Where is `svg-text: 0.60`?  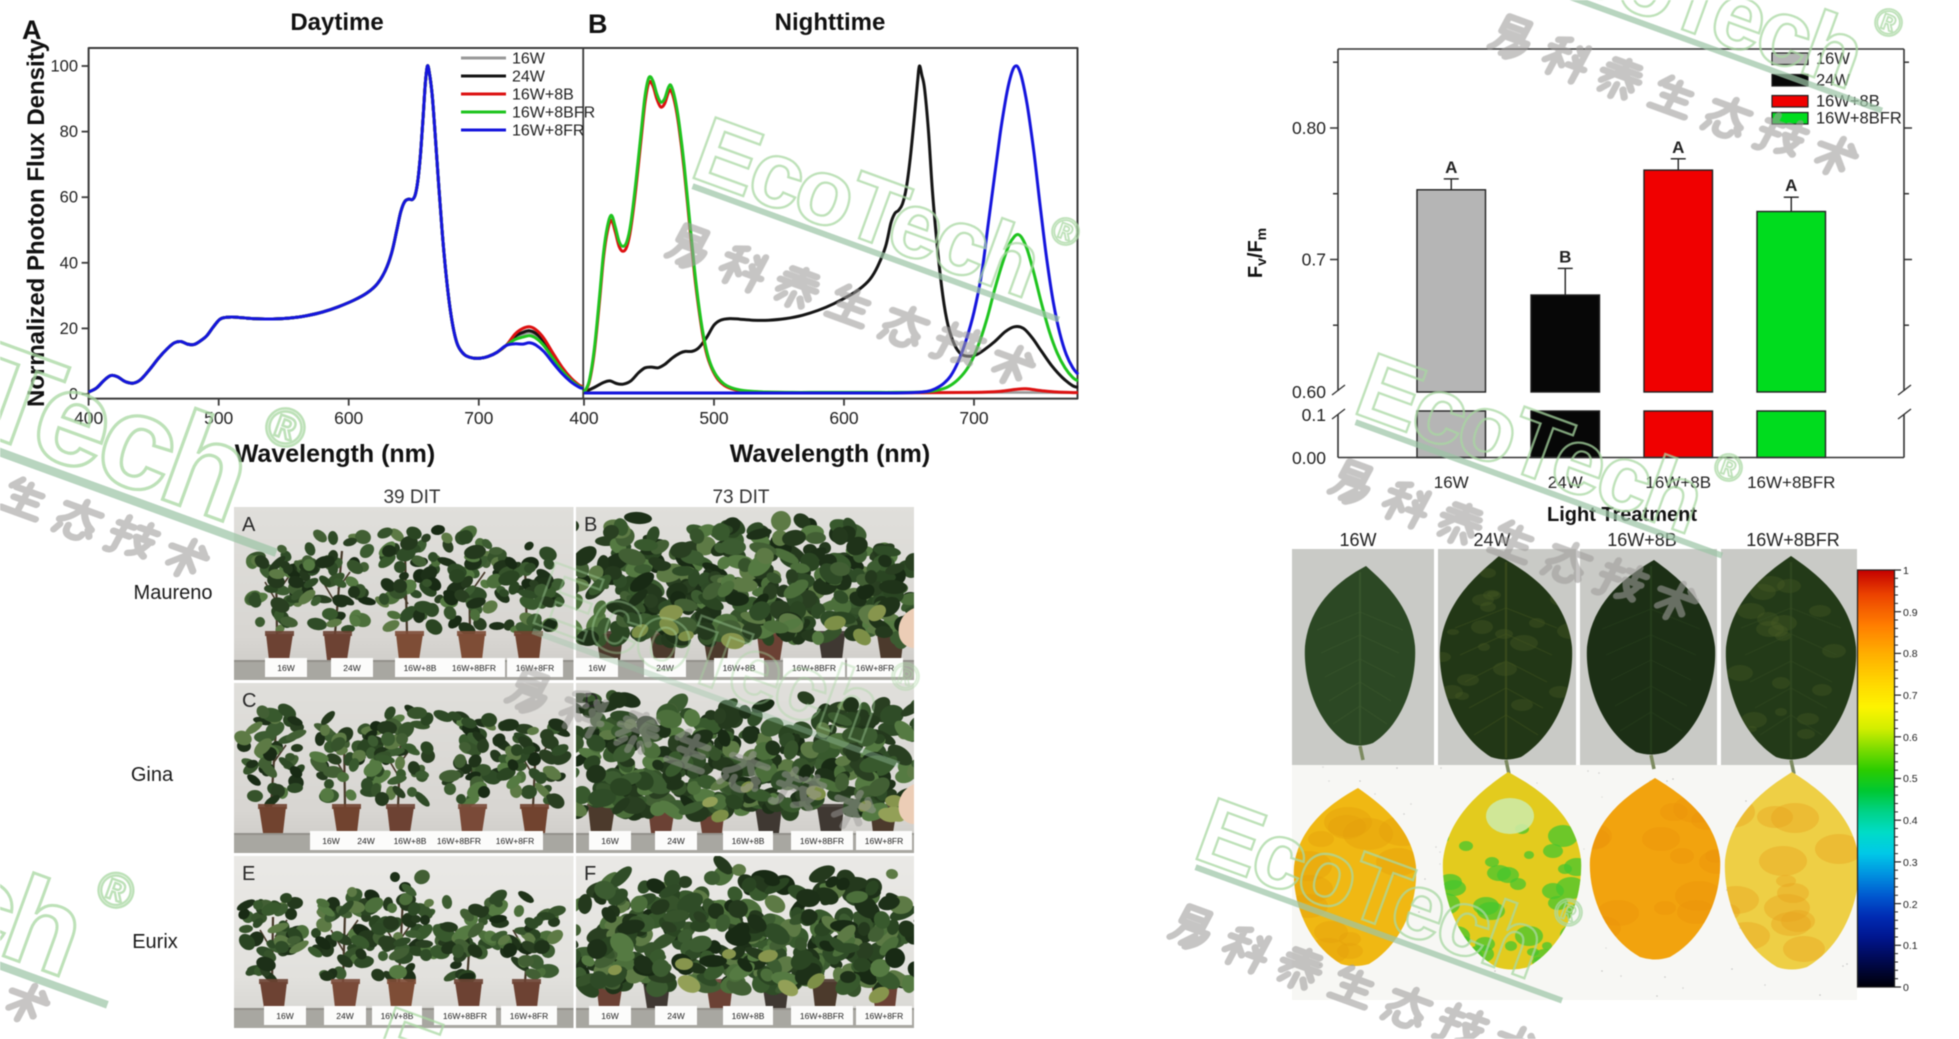 svg-text: 0.60 is located at coordinates (1309, 392).